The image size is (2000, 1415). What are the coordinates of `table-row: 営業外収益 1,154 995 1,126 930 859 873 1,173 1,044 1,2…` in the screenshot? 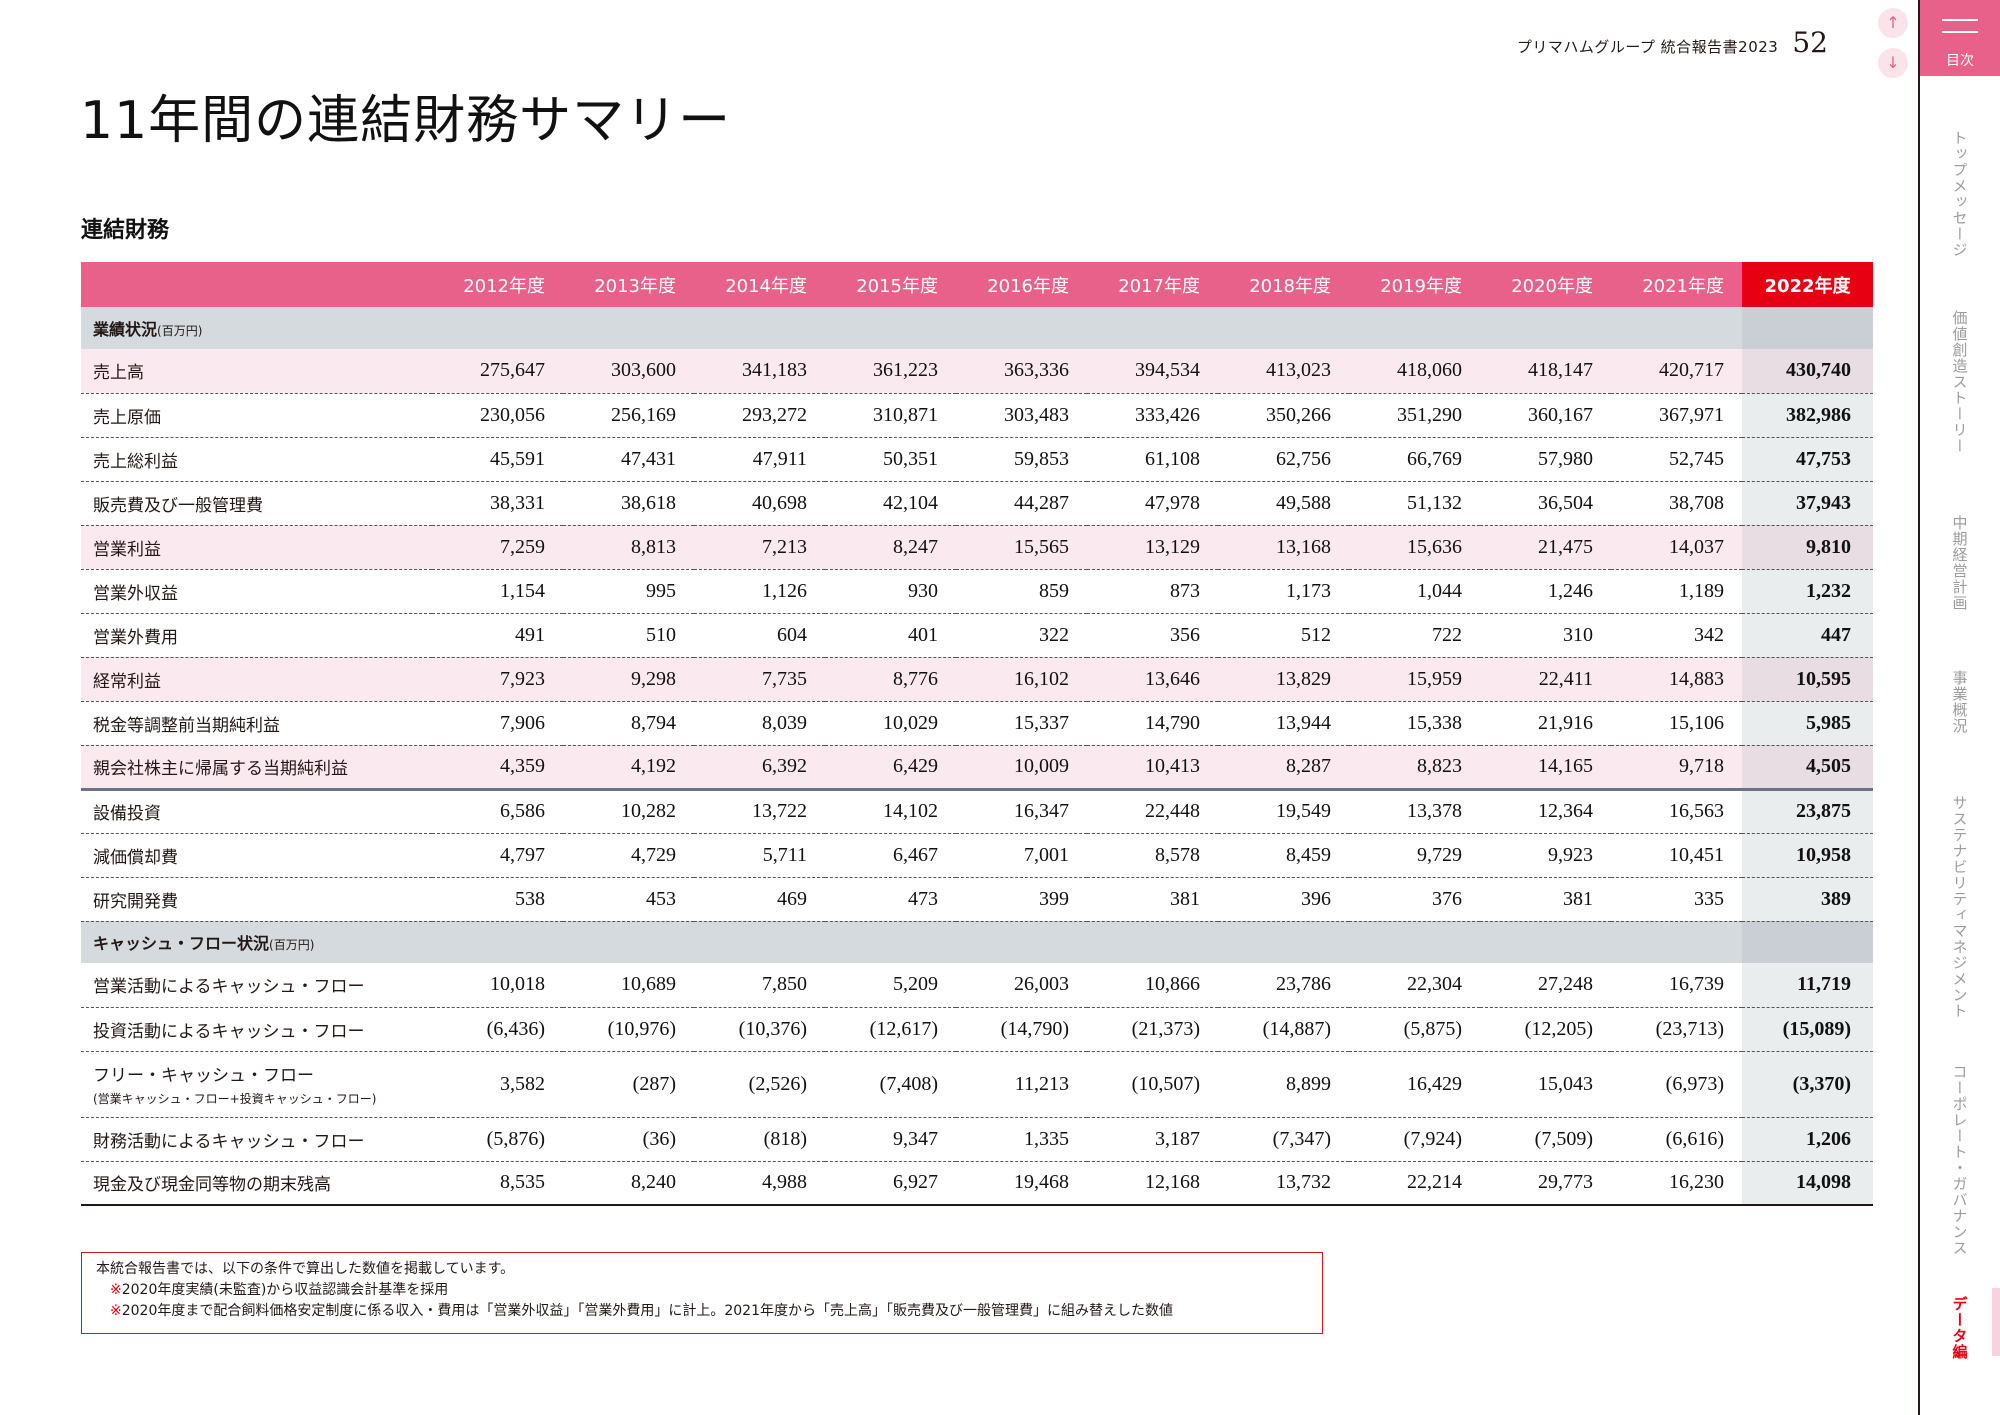 It's located at (977, 591).